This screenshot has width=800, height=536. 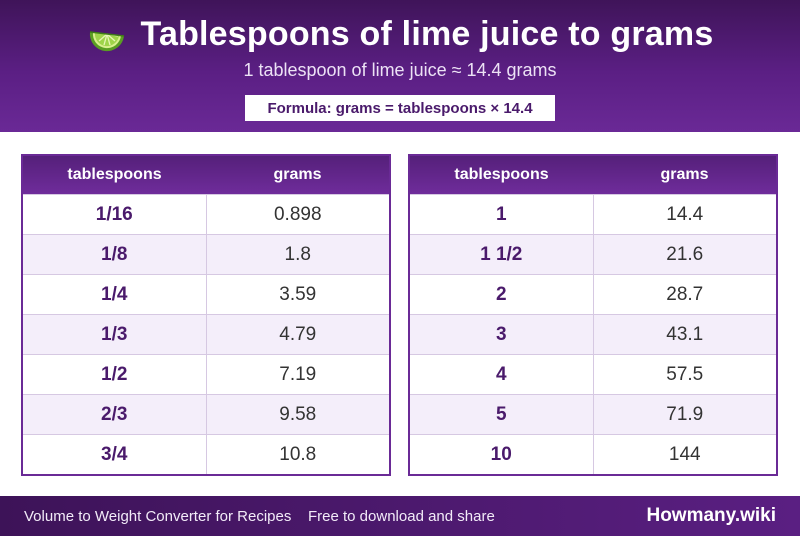 I want to click on grams-cell: 4.79, so click(x=298, y=334).